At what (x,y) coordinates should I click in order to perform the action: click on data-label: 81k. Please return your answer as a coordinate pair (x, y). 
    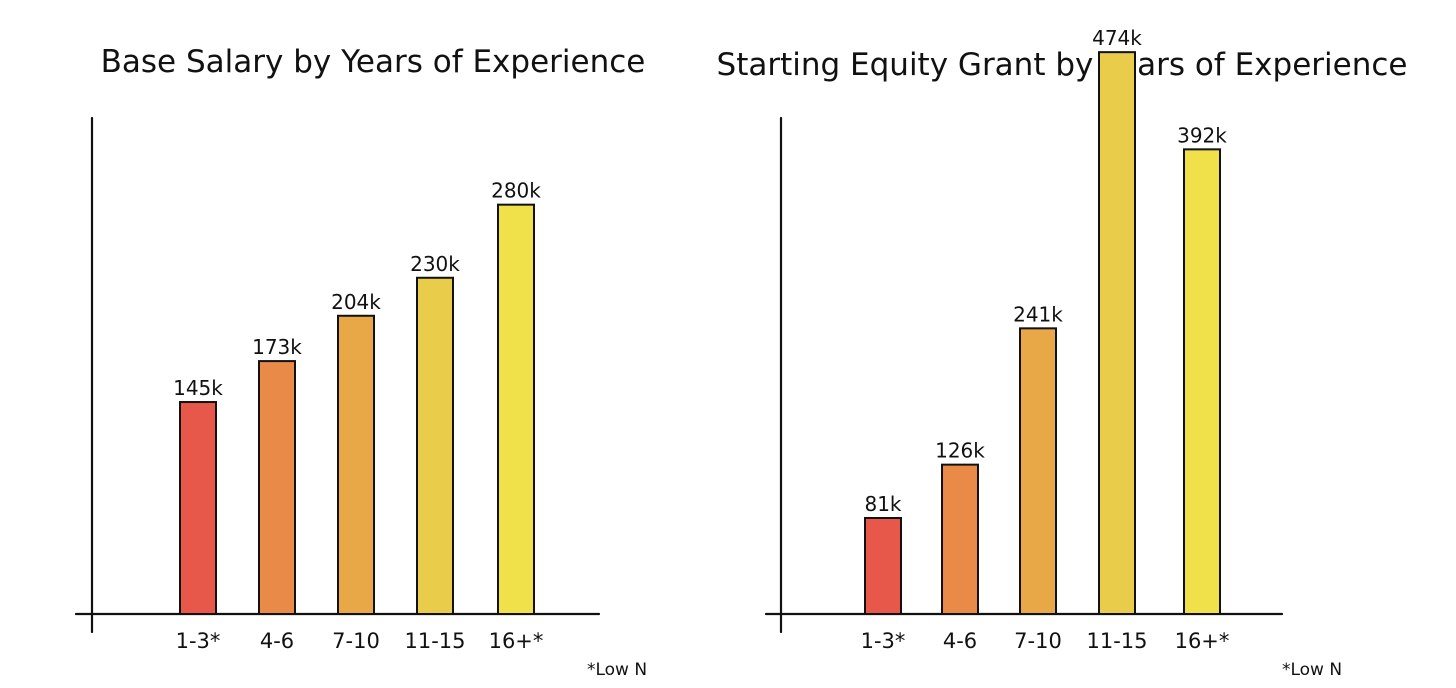
    Looking at the image, I should click on (882, 504).